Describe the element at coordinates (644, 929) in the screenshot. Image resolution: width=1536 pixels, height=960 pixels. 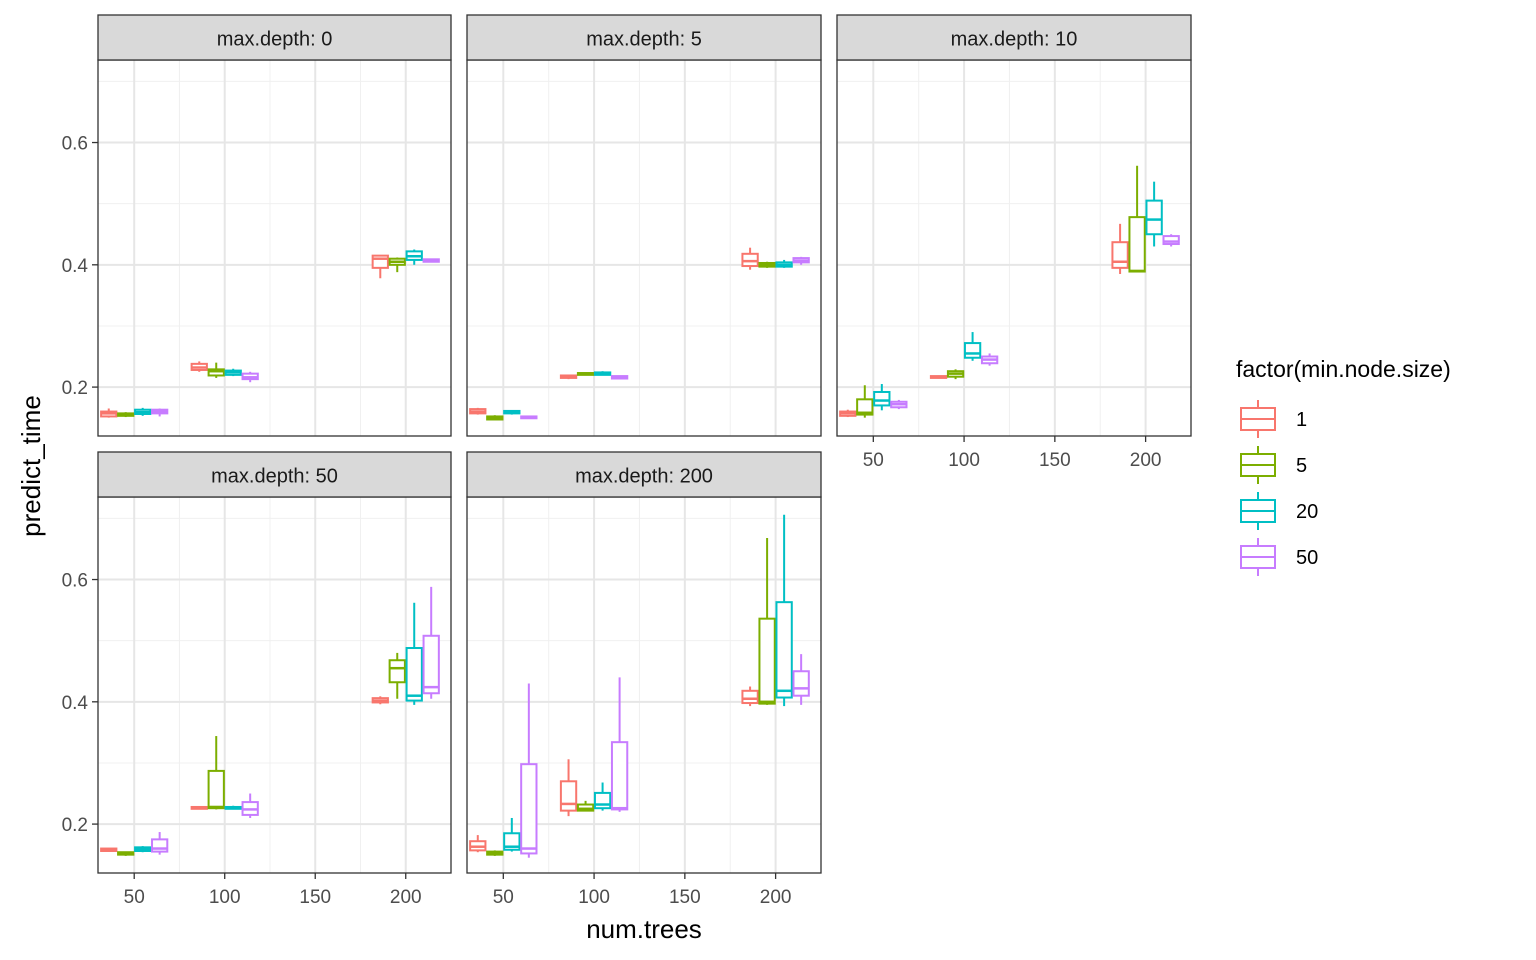
I see `x-axis-title: num.trees` at that location.